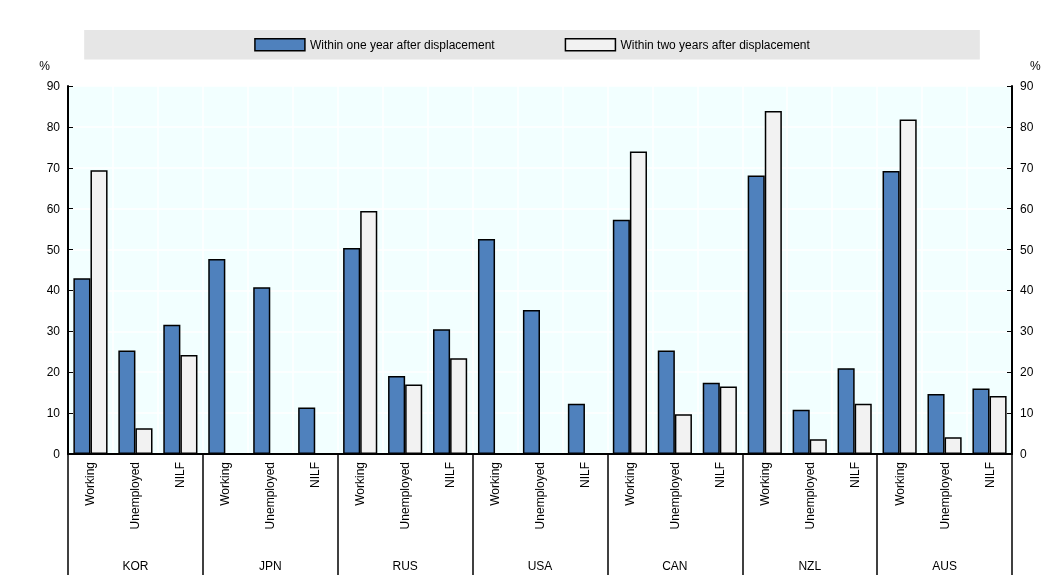 The height and width of the screenshot is (583, 1064). What do you see at coordinates (1027, 126) in the screenshot?
I see `y2-tick-label: 80` at bounding box center [1027, 126].